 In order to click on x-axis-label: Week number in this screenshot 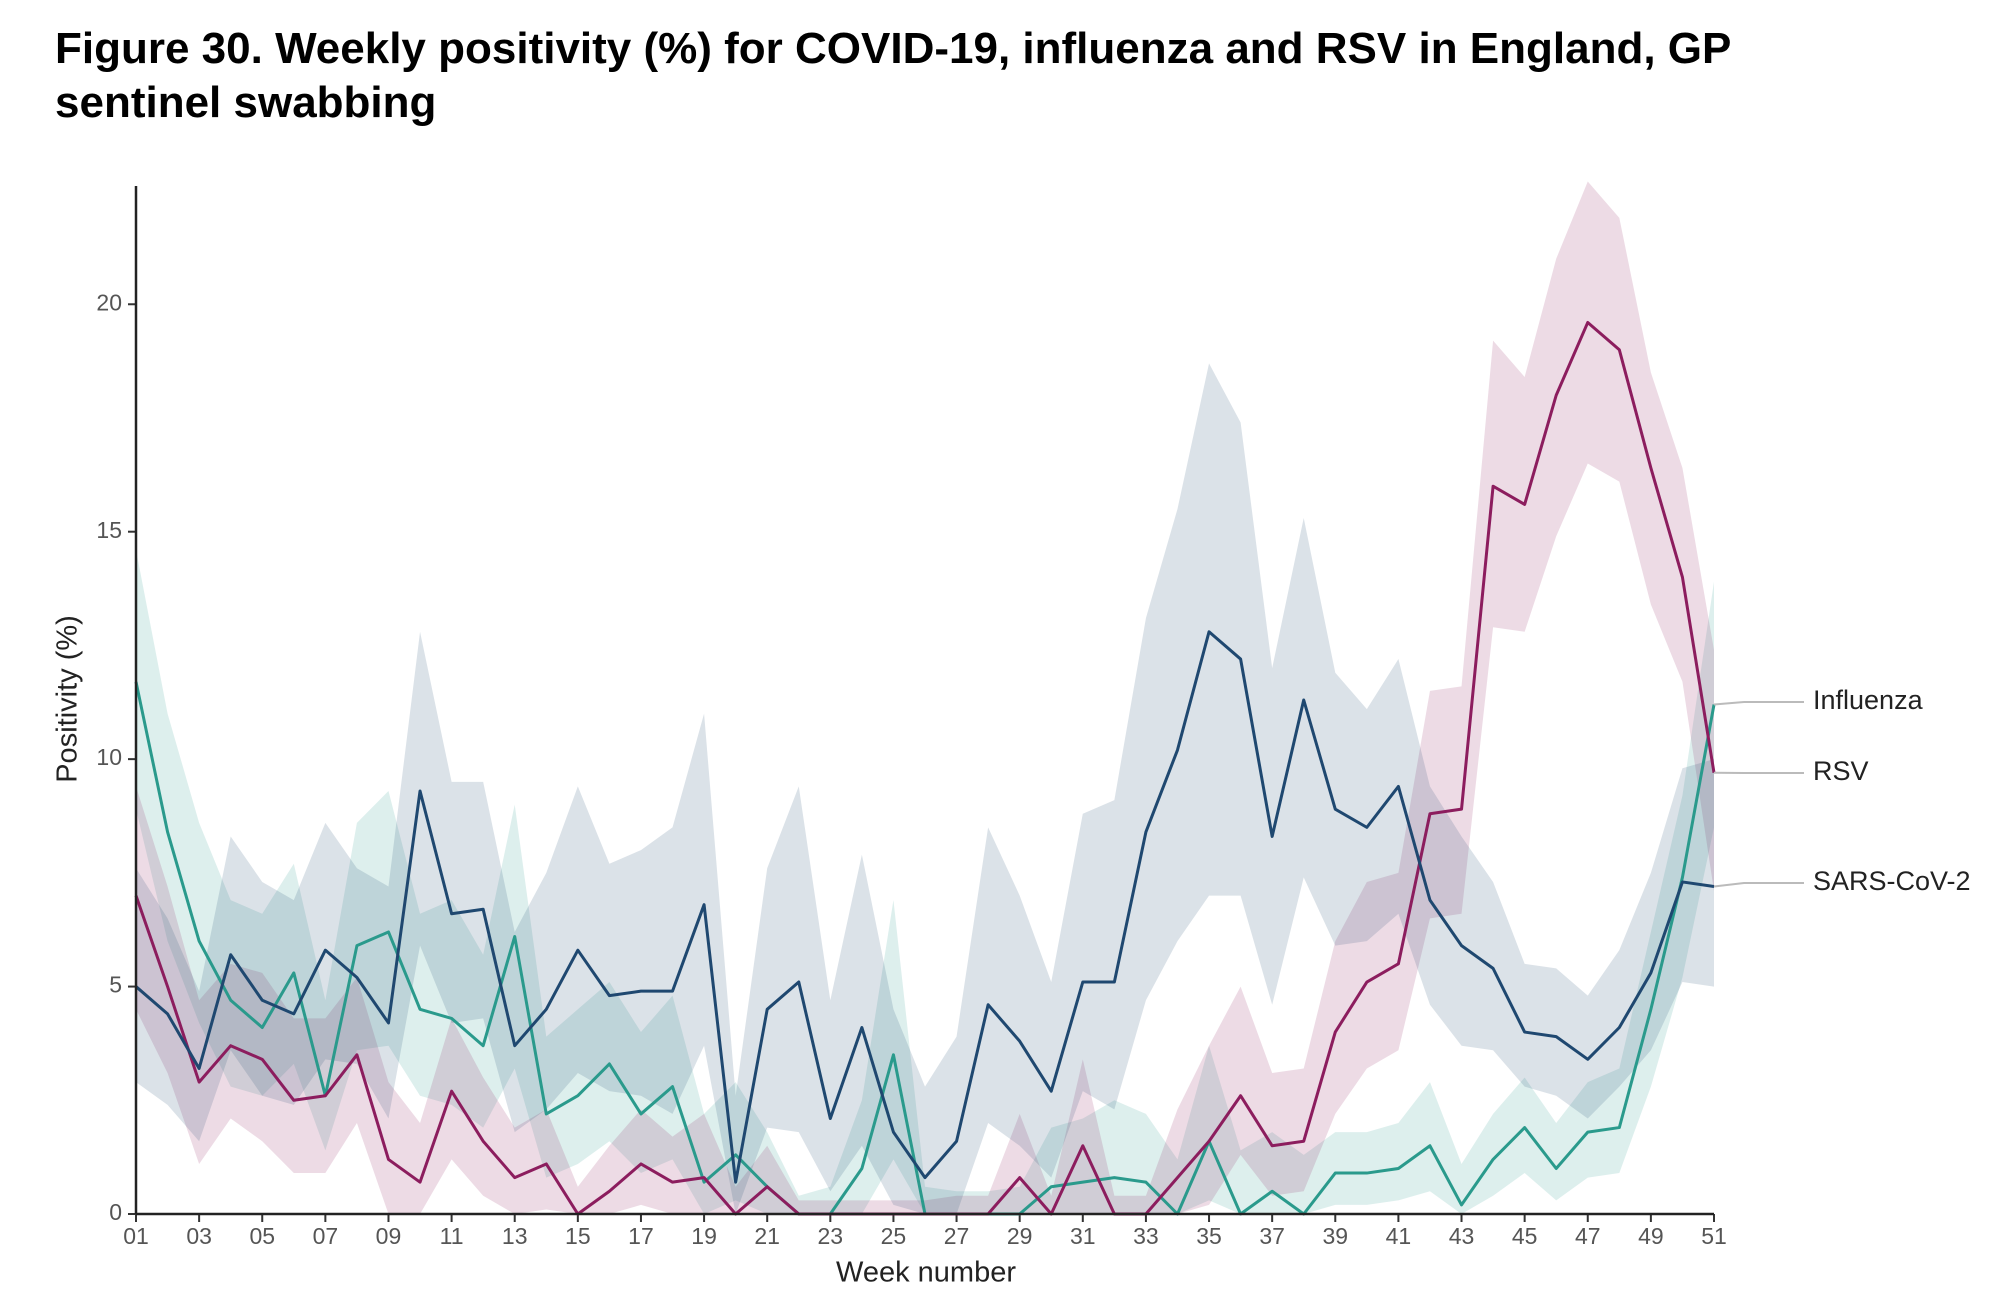, I will do `click(926, 1273)`.